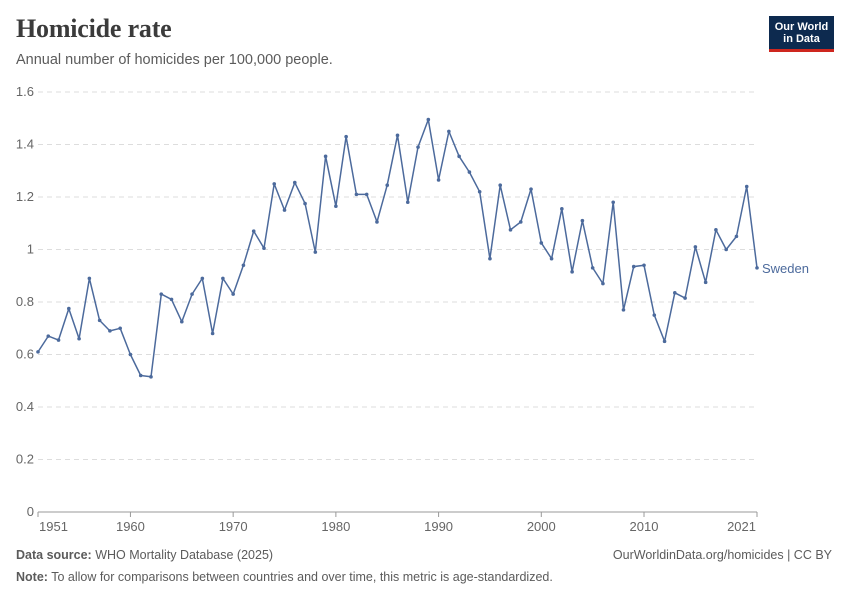 The image size is (850, 600). Describe the element at coordinates (25, 354) in the screenshot. I see `y-tick-label: 0.6` at that location.